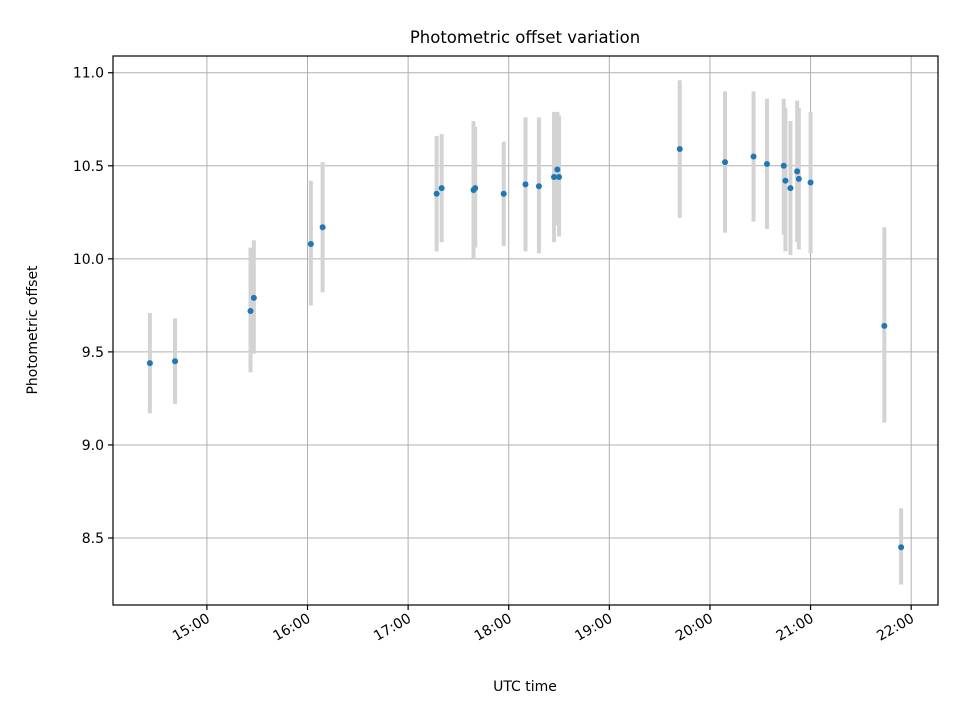 The height and width of the screenshot is (720, 960). What do you see at coordinates (93, 539) in the screenshot?
I see `y-tick-label: 8.5` at bounding box center [93, 539].